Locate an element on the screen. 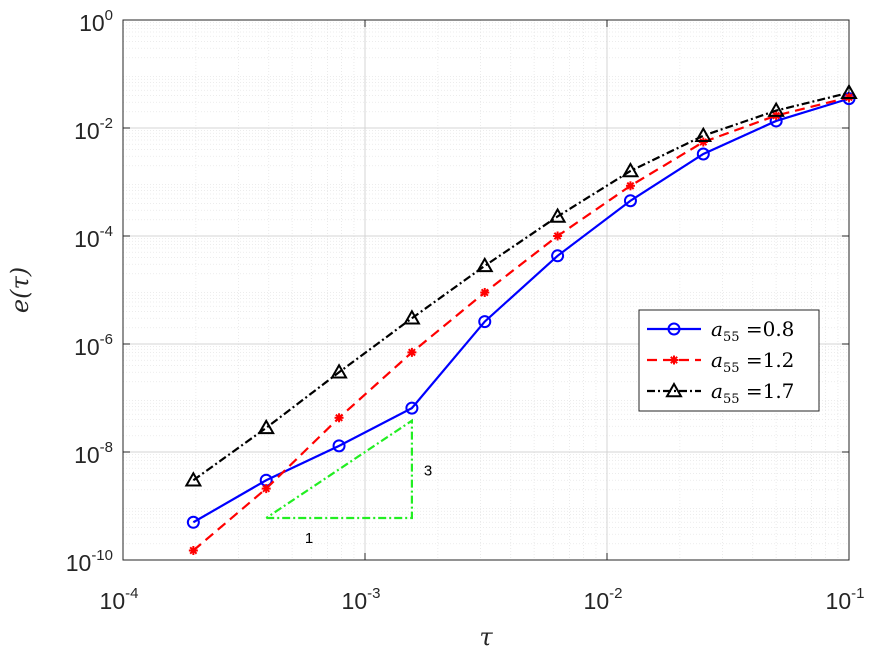  slope-annotation: 13 is located at coordinates (348, 482).